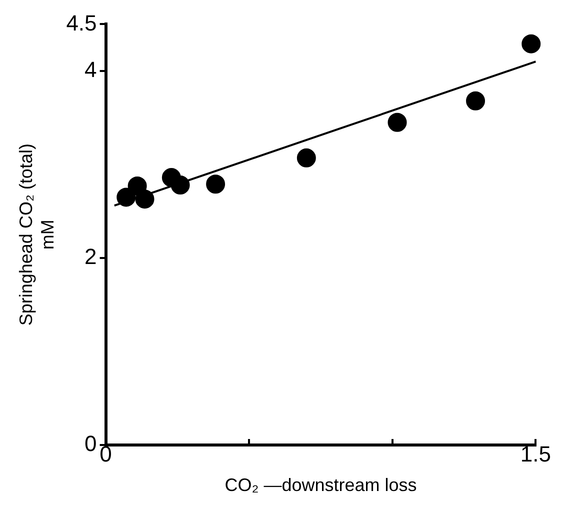 Image resolution: width=562 pixels, height=513 pixels. I want to click on x-axis-title: CO₂ —downstream loss, so click(320, 485).